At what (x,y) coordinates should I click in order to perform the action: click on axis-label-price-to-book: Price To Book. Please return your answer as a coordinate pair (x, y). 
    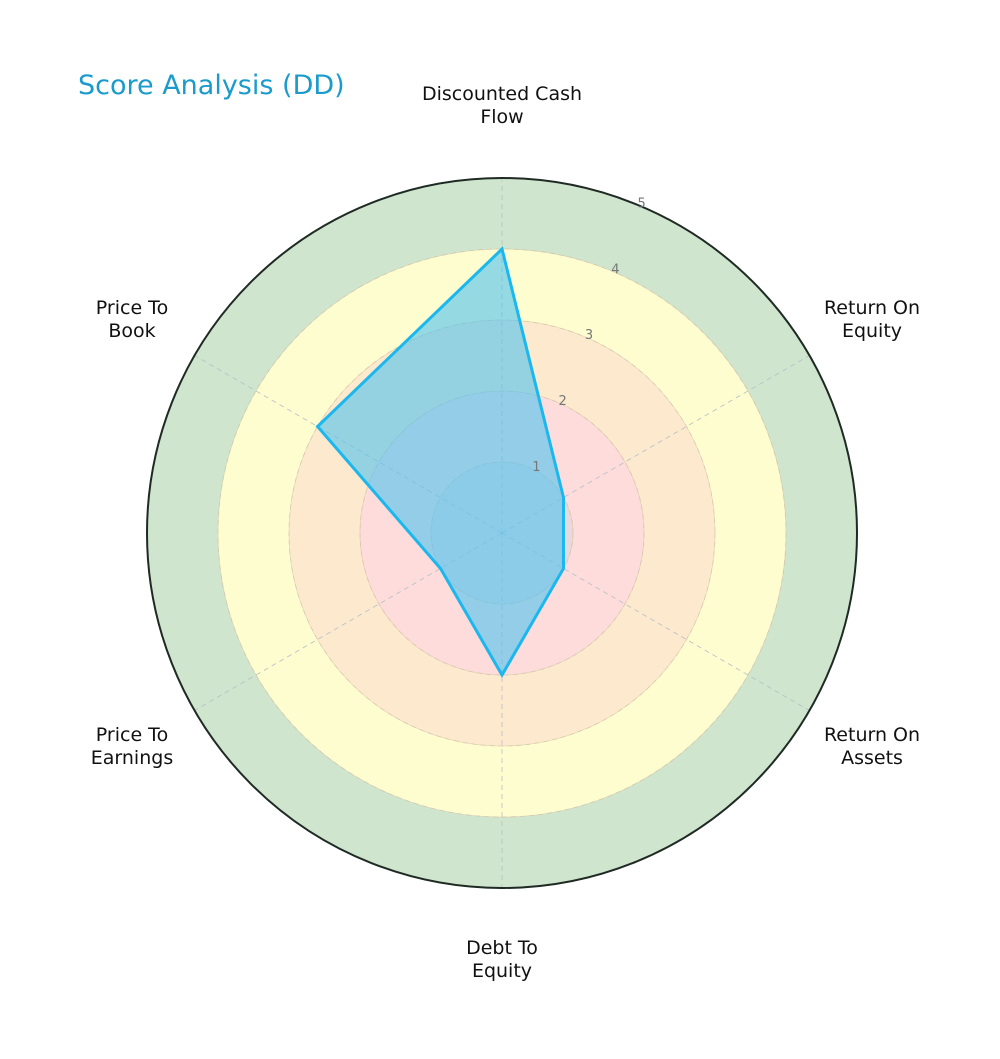
    Looking at the image, I should click on (132, 320).